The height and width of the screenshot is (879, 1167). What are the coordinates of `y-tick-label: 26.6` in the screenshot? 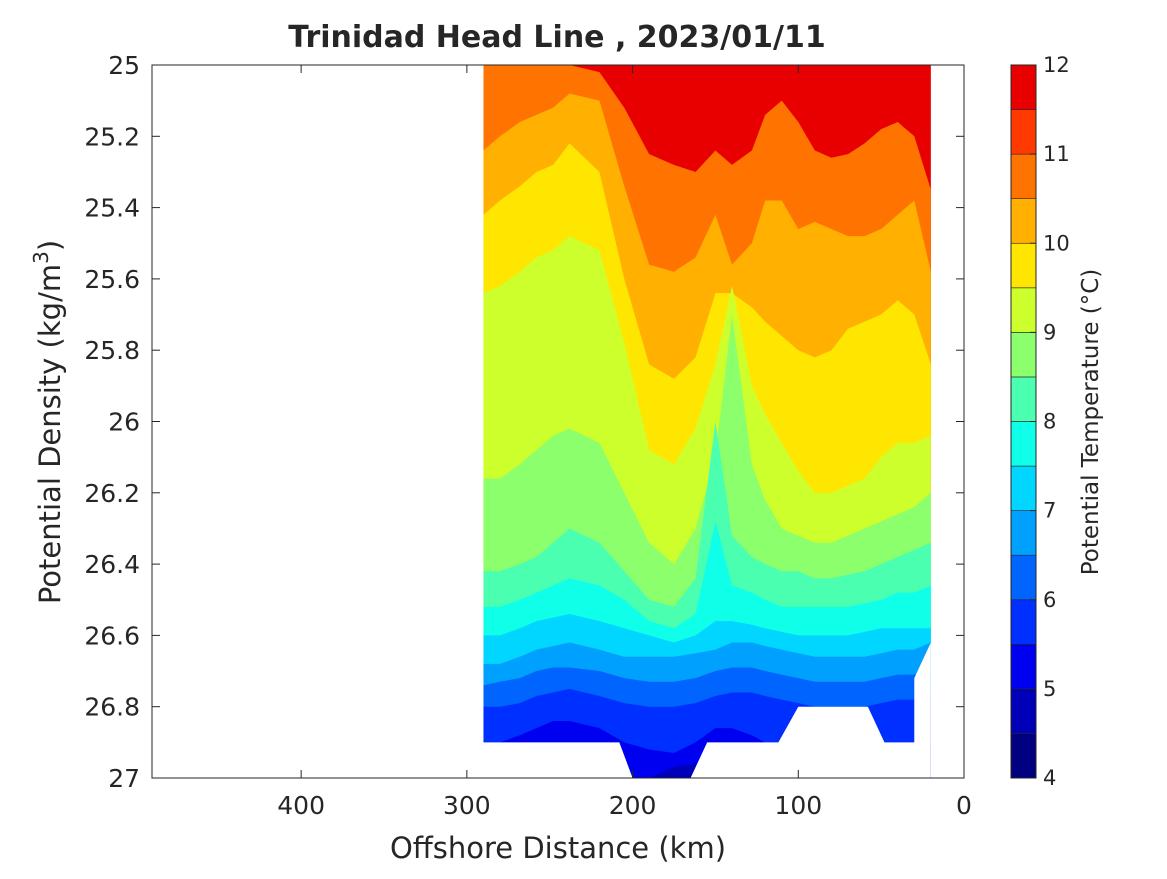 It's located at (112, 635).